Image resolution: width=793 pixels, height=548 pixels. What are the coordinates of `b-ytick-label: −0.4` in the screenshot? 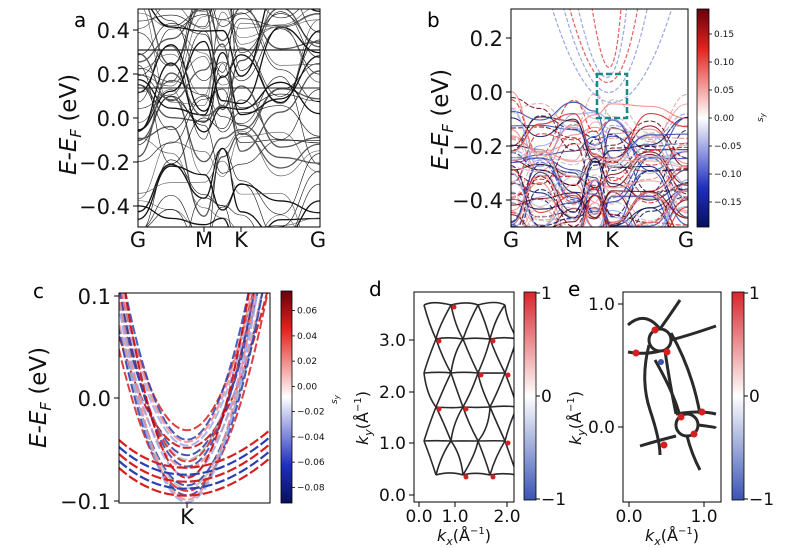 It's located at (477, 201).